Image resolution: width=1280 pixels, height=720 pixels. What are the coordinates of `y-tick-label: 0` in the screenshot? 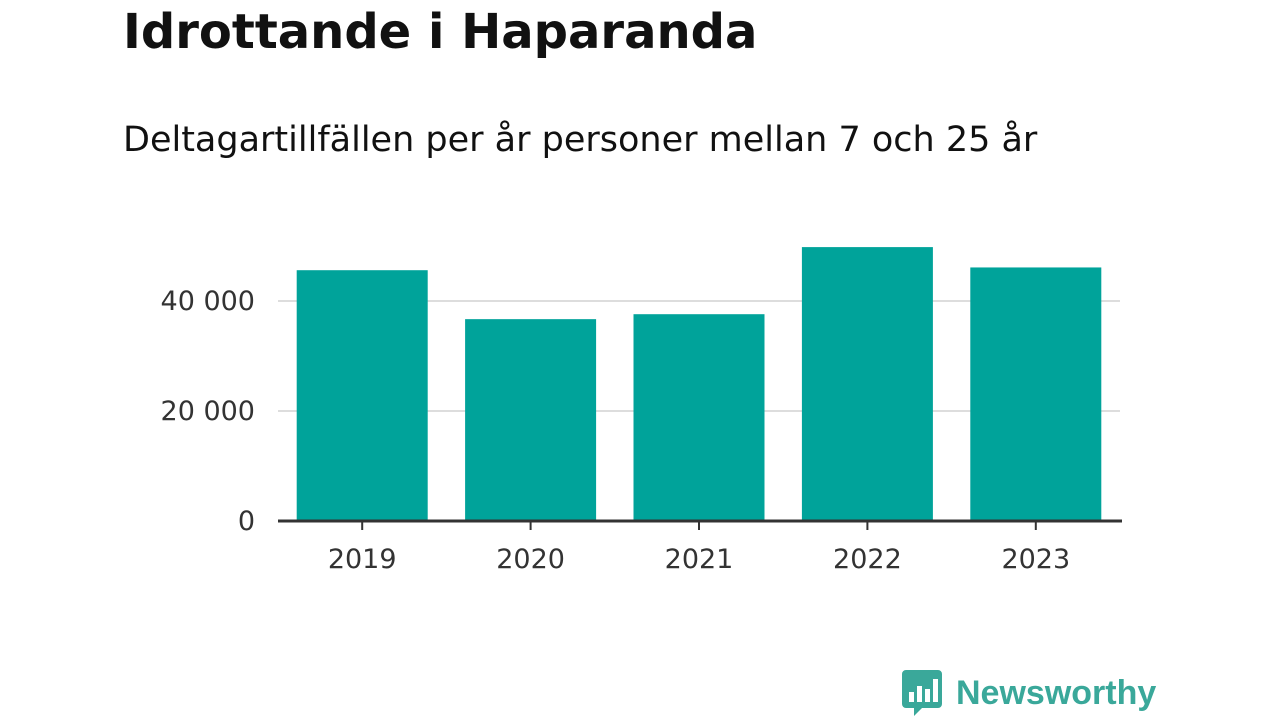 It's located at (246, 521).